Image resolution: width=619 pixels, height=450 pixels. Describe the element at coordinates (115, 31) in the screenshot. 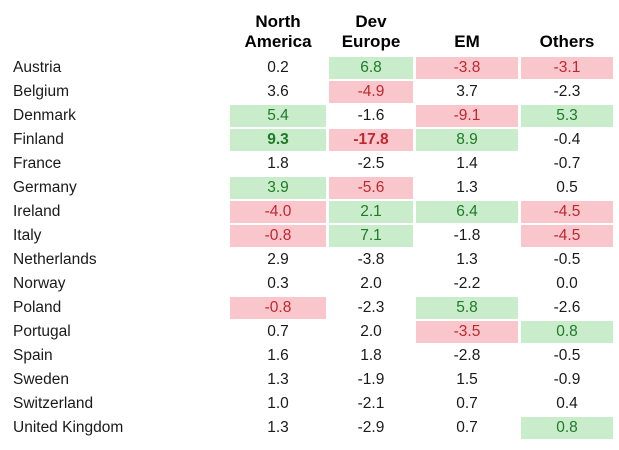

I see `corner-cell` at that location.